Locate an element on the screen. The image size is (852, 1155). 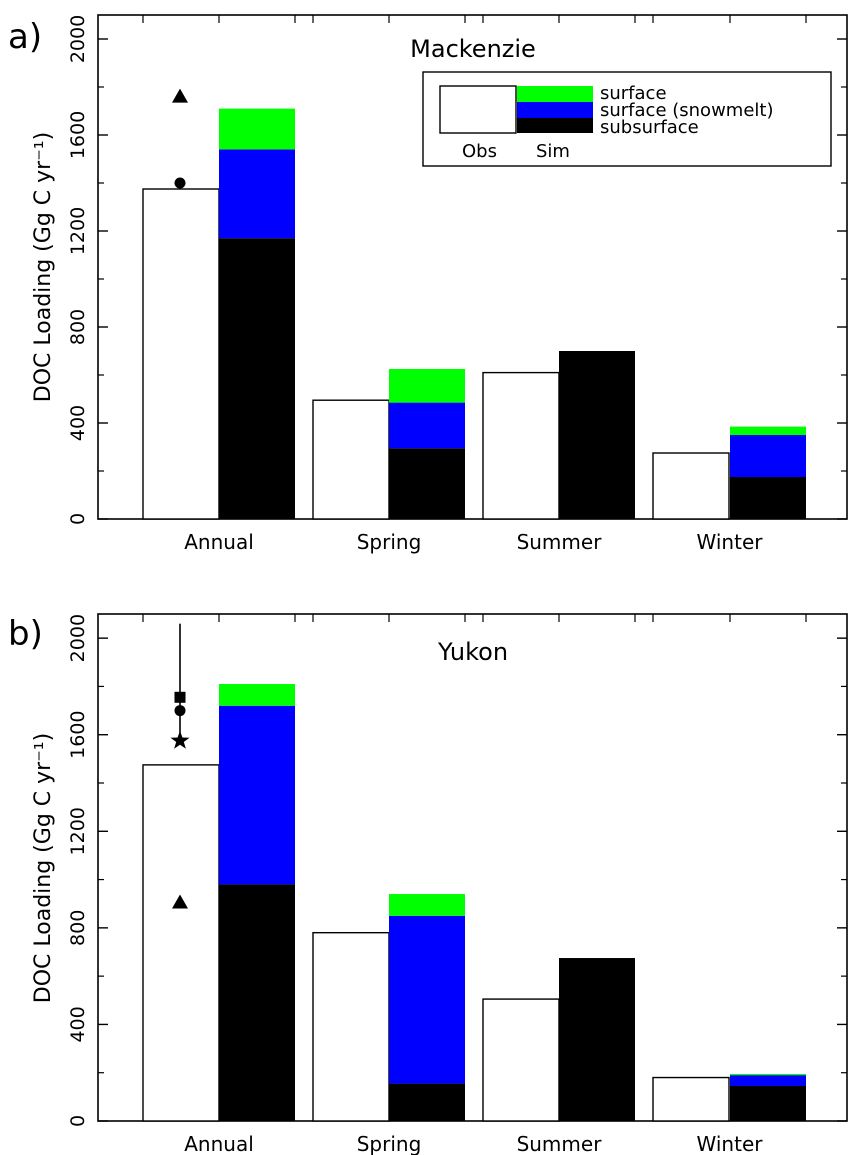
legend-obs-label: Obs is located at coordinates (479, 151).